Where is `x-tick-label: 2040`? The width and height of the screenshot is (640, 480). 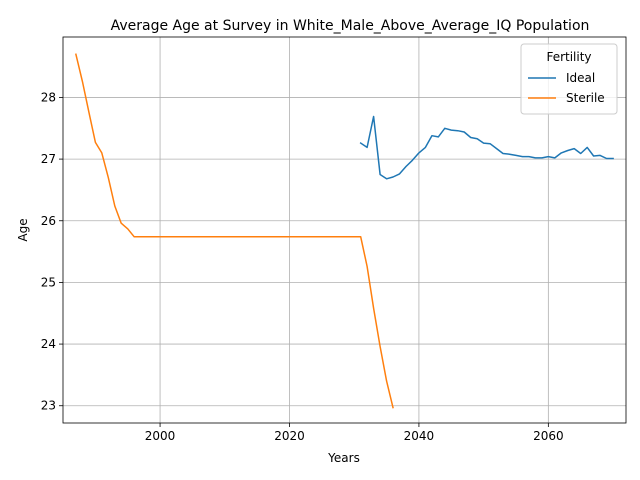
x-tick-label: 2040 is located at coordinates (419, 436).